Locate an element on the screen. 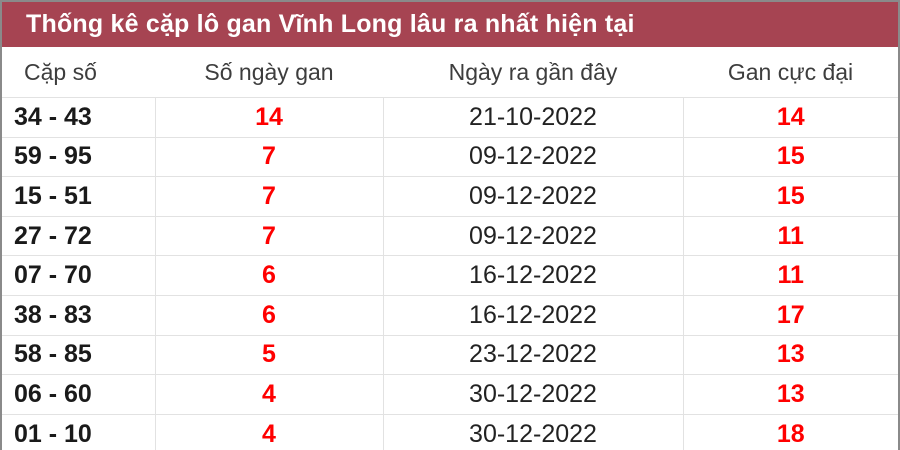 Image resolution: width=900 pixels, height=450 pixels. cell-pair: 27 - 72 is located at coordinates (79, 236).